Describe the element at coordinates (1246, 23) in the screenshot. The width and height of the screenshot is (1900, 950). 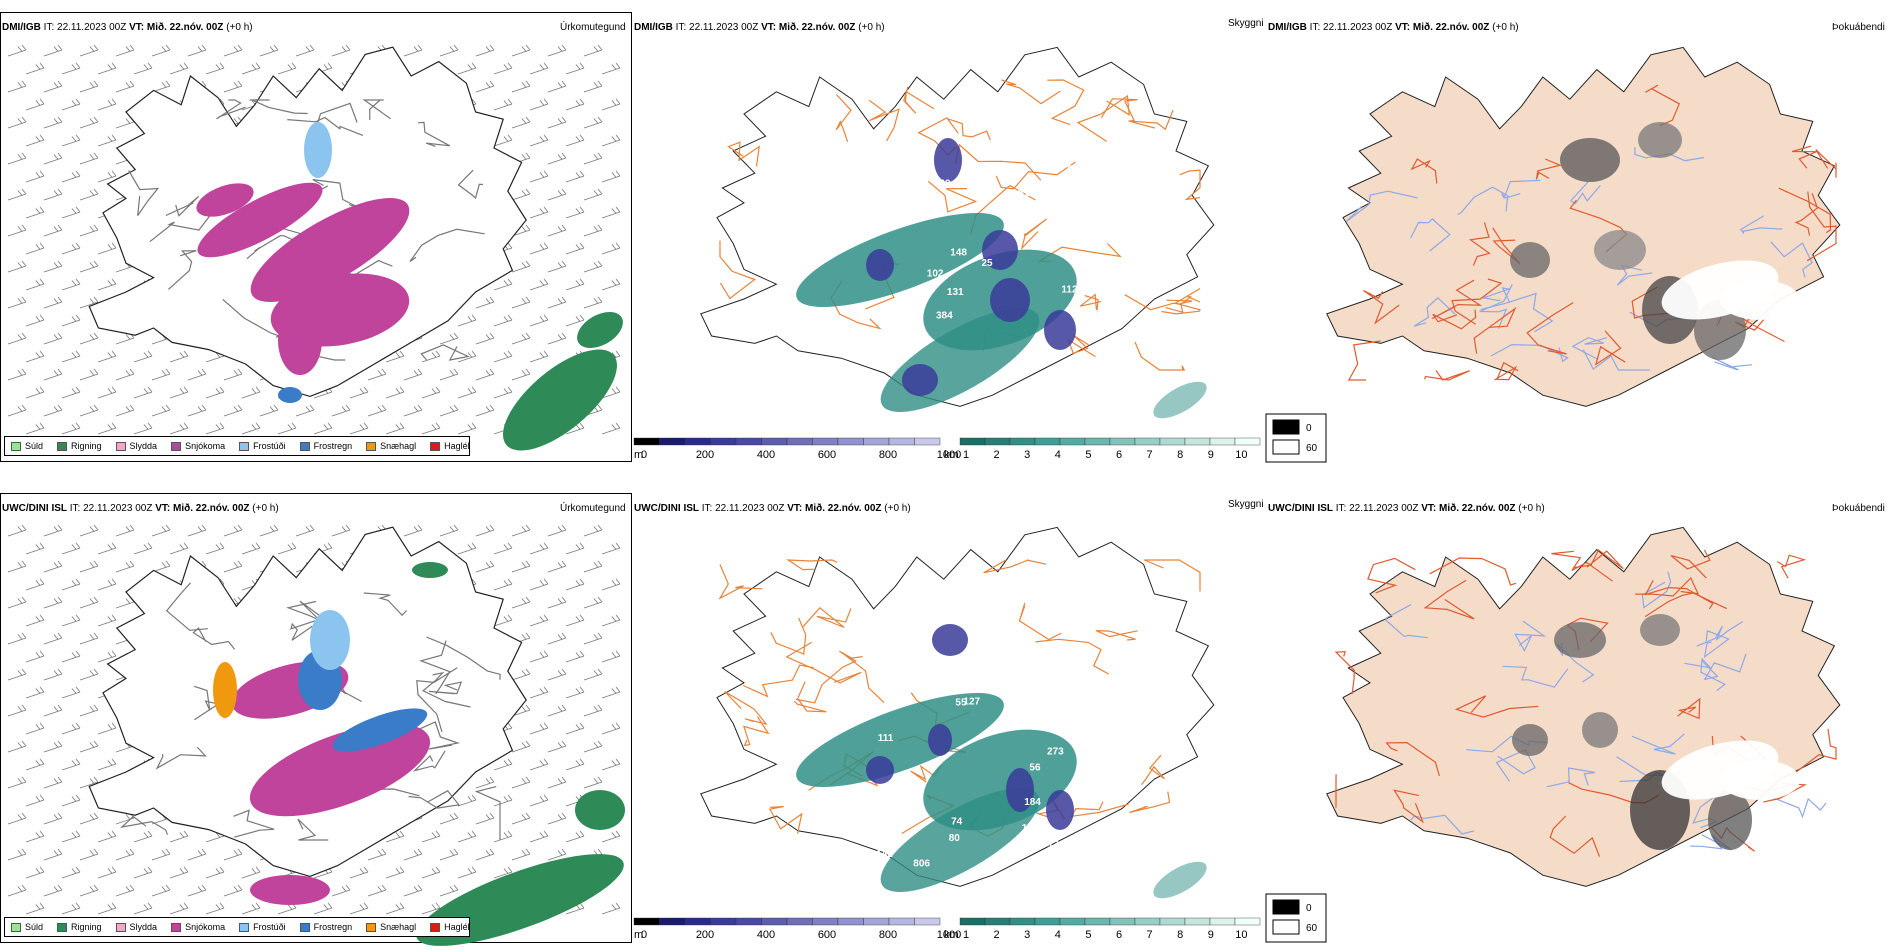
I see `panel-title: Skyggni` at that location.